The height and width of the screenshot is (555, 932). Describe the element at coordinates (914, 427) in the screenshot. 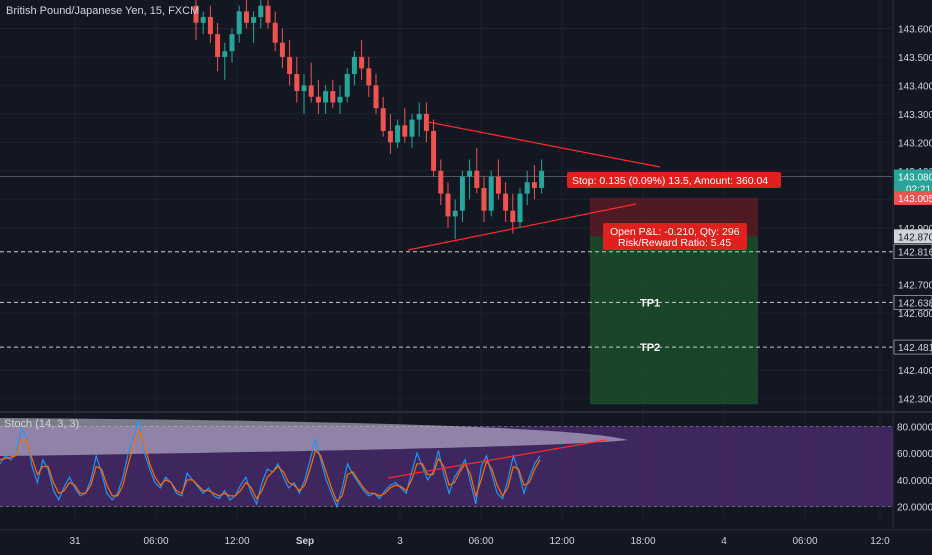

I see `stoch-tick-0: 80.0000` at that location.